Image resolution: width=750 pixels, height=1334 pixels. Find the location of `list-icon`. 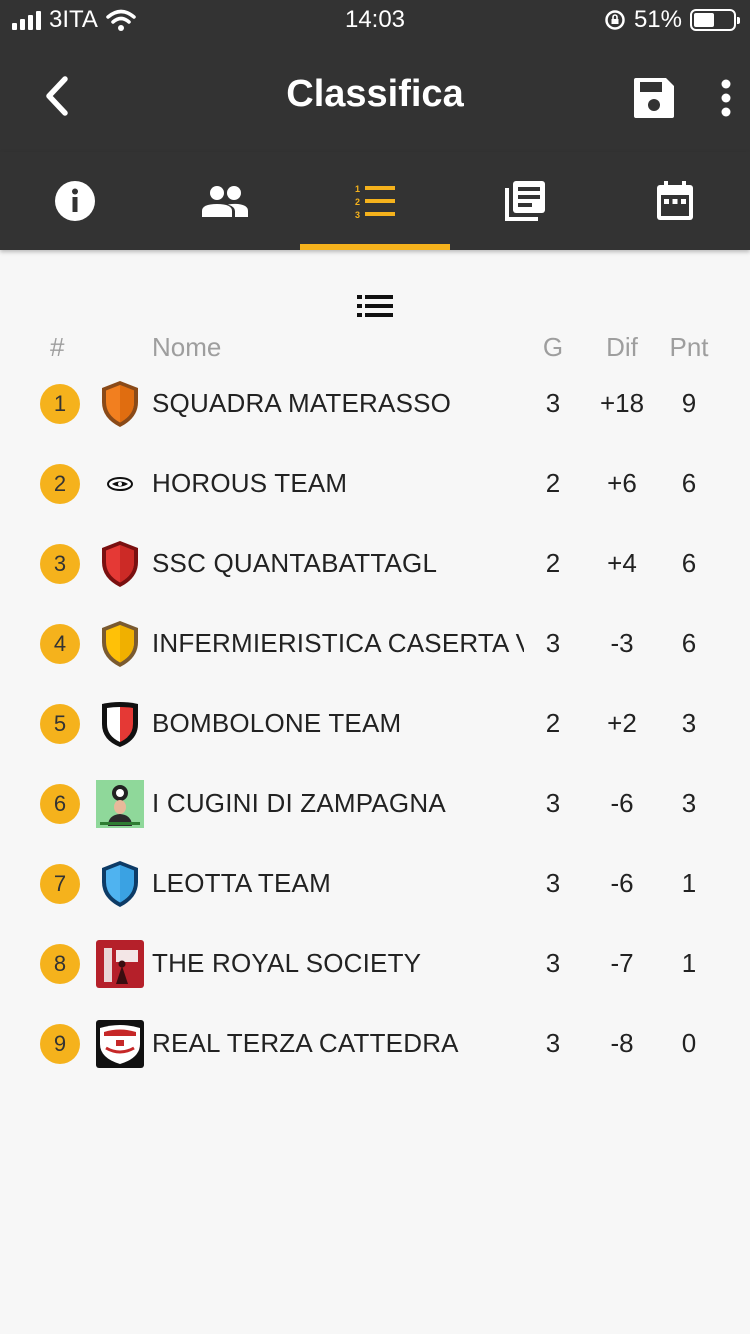

list-icon is located at coordinates (375, 306).